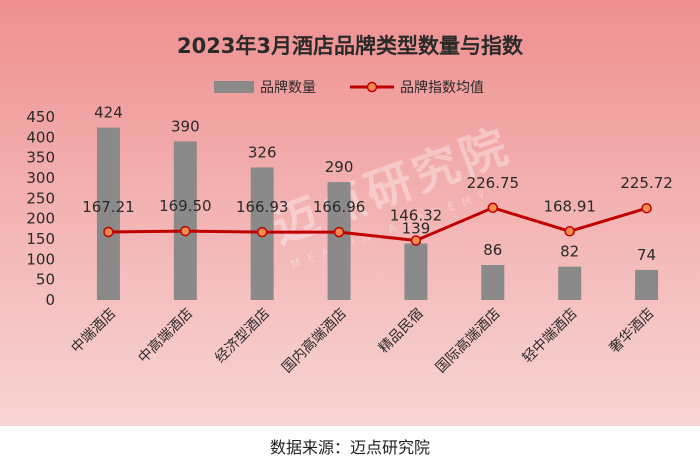 The image size is (700, 463). I want to click on line-data-label: 166.96, so click(339, 207).